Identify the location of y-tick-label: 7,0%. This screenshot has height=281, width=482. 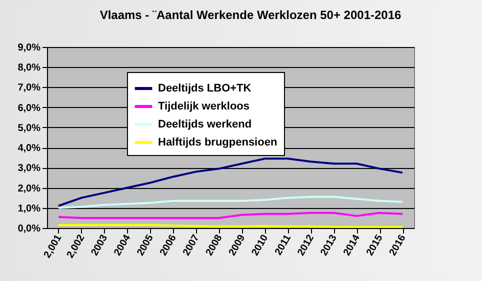
(29, 88).